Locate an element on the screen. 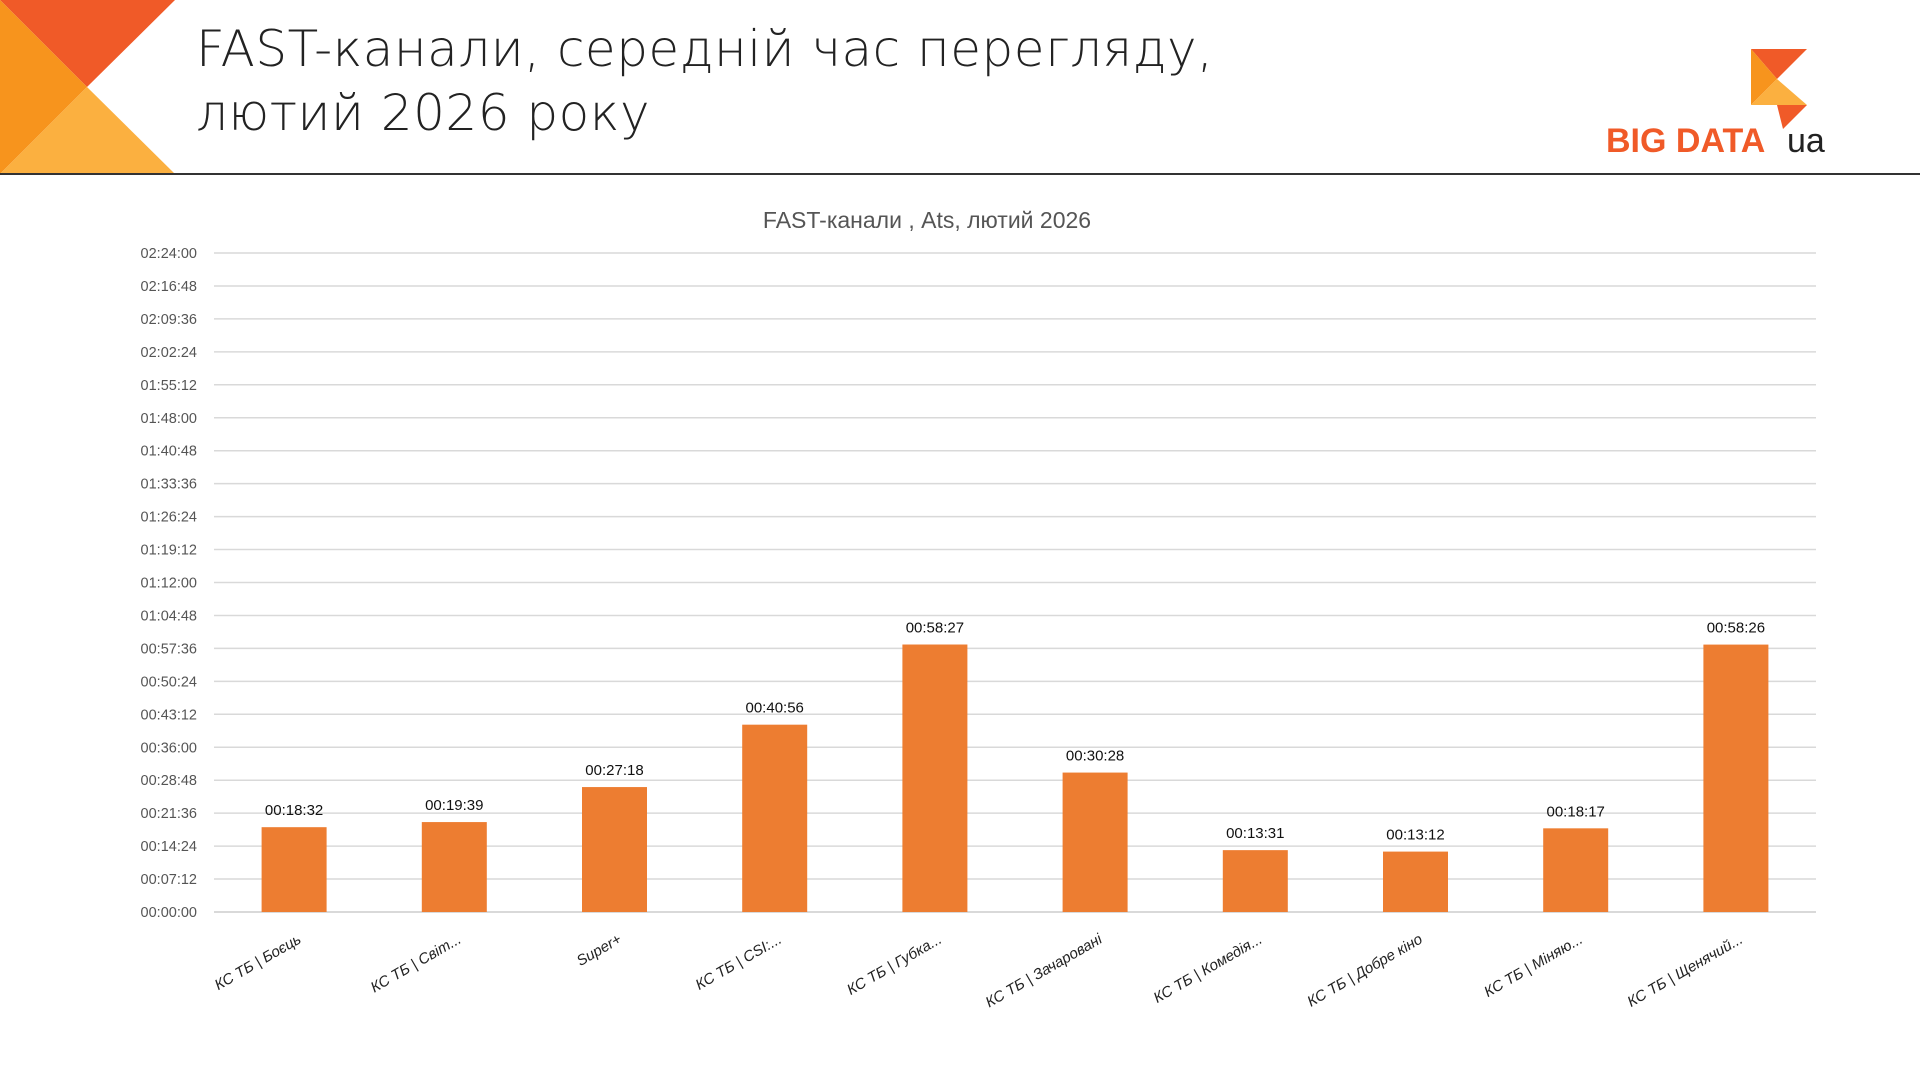 This screenshot has height=1080, width=1920. data-label: 00:13:12 is located at coordinates (1415, 835).